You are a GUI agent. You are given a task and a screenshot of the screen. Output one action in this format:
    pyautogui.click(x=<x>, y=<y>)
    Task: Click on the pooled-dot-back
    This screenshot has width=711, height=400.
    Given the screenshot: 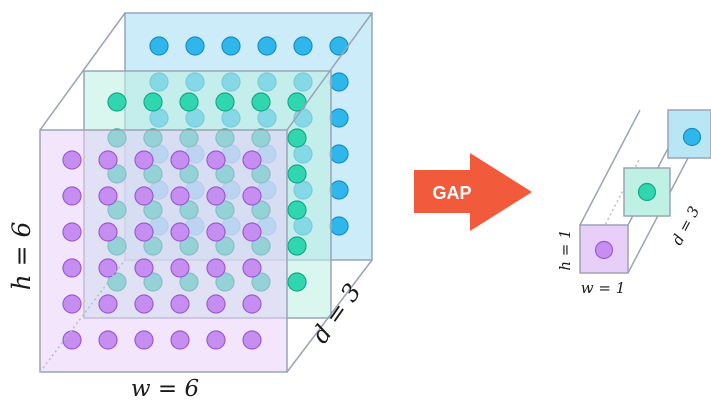 What is the action you would take?
    pyautogui.click(x=692, y=137)
    